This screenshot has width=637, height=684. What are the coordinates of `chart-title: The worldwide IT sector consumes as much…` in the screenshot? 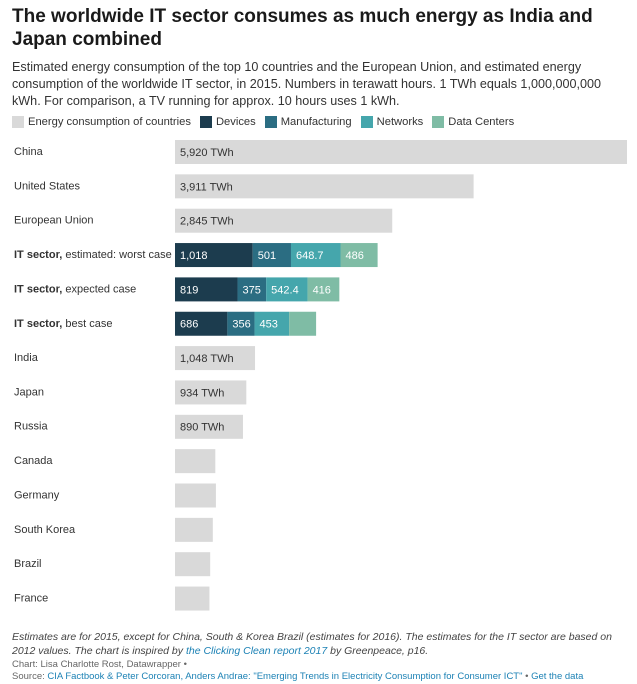 It's located at (302, 28).